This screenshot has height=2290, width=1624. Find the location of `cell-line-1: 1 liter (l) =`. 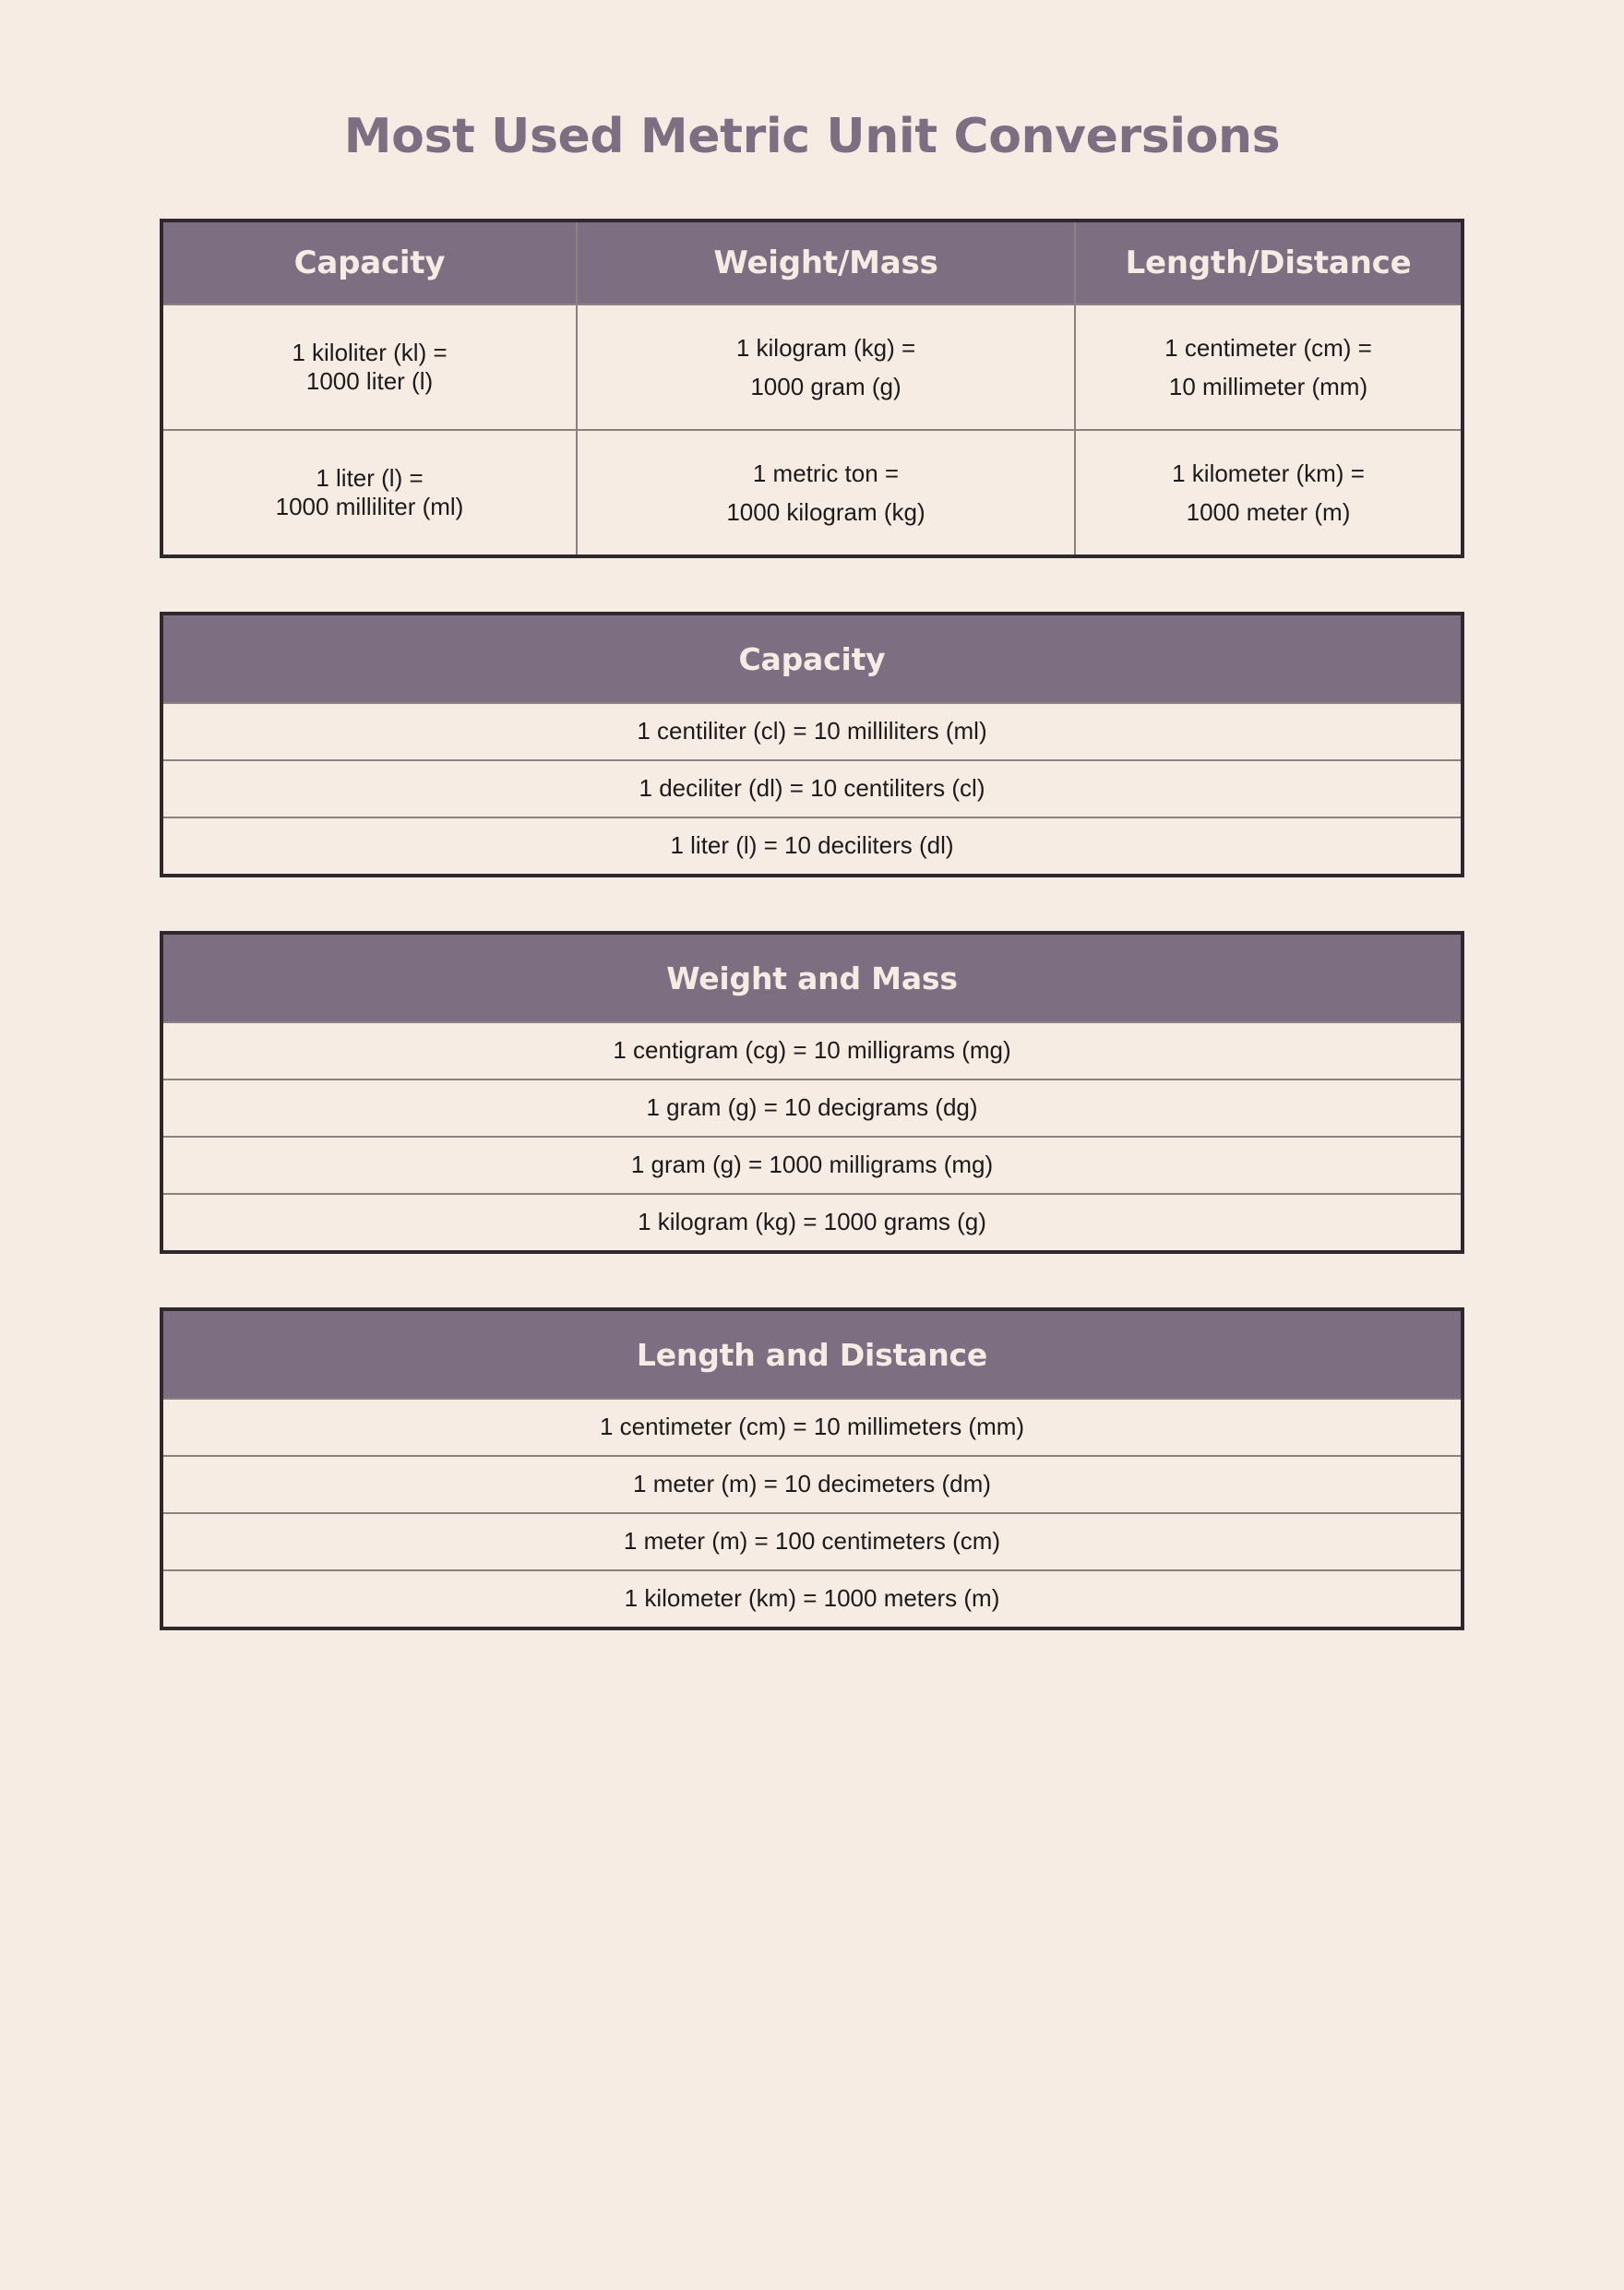

cell-line-1: 1 liter (l) = is located at coordinates (370, 478).